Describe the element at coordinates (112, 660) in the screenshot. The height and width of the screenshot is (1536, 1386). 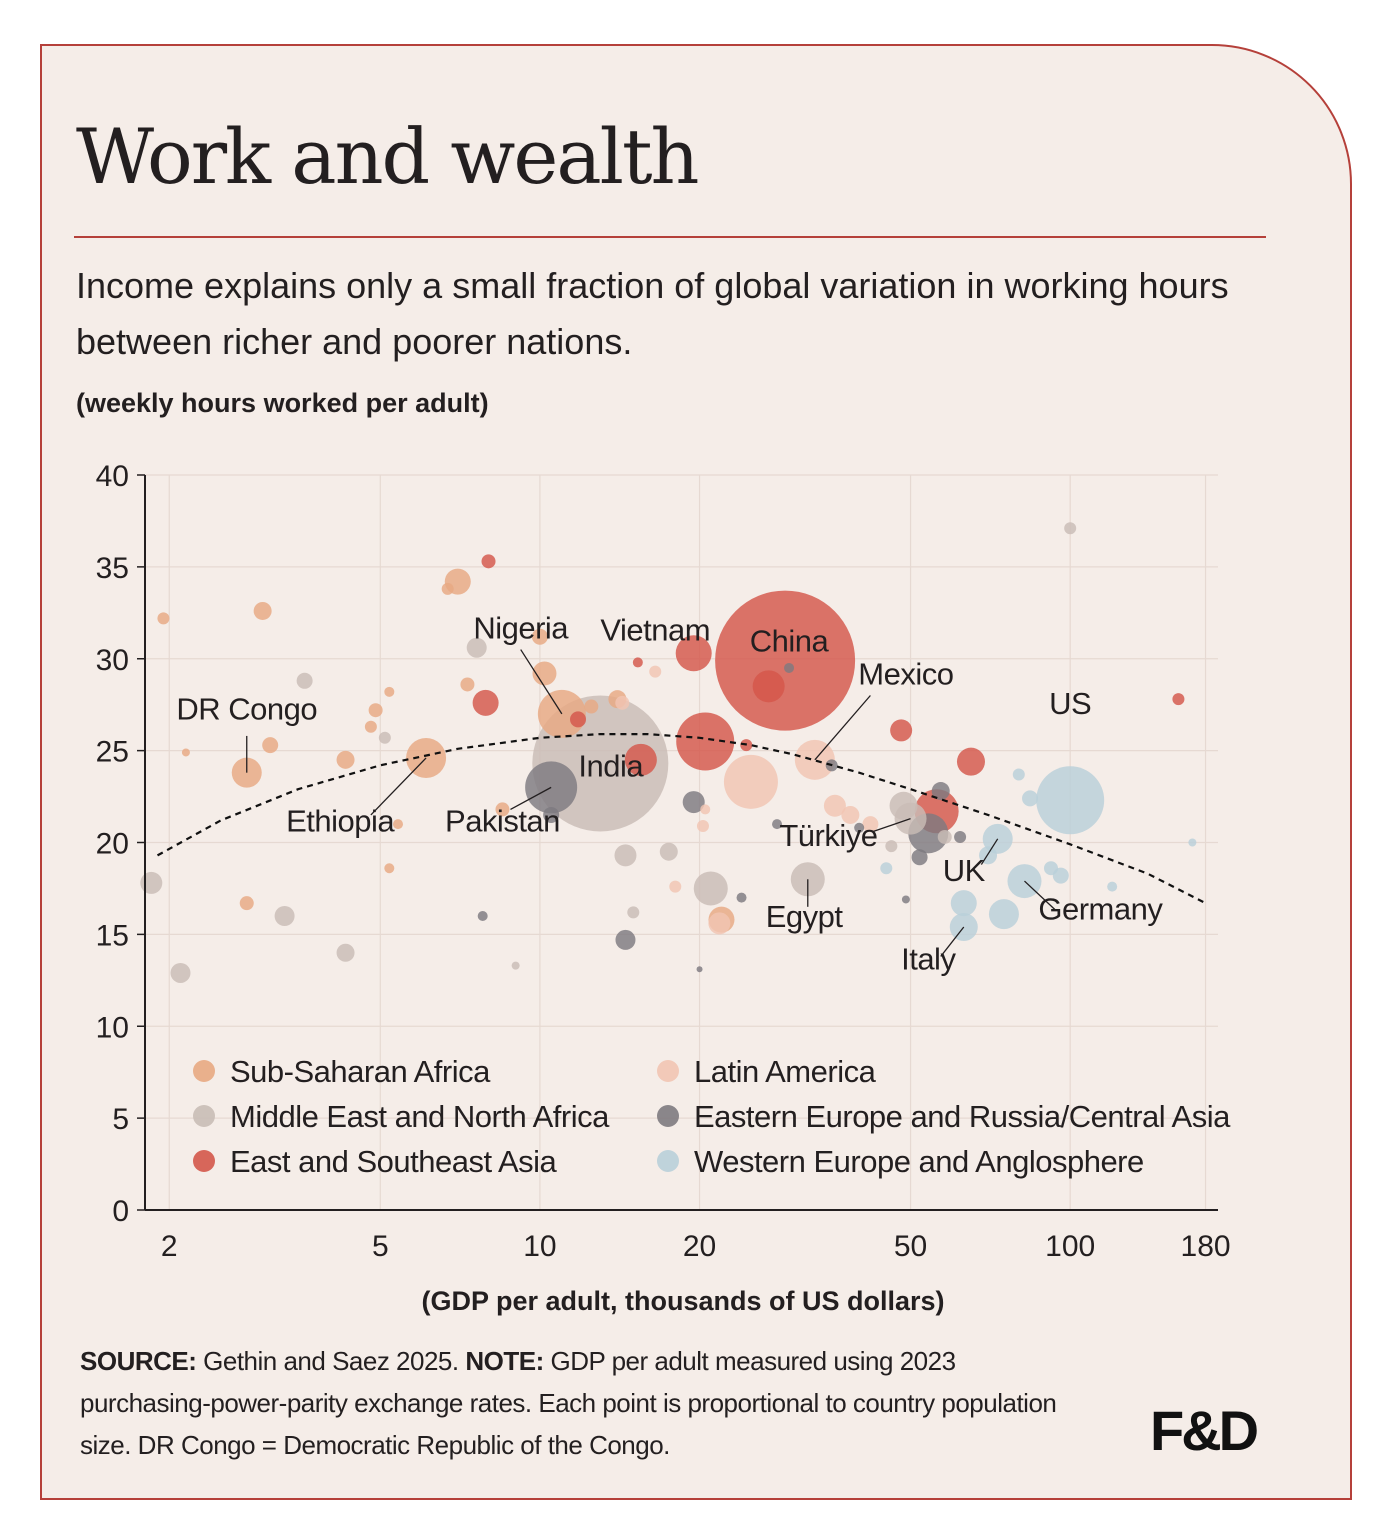
I see `y-tick-label: 30` at that location.